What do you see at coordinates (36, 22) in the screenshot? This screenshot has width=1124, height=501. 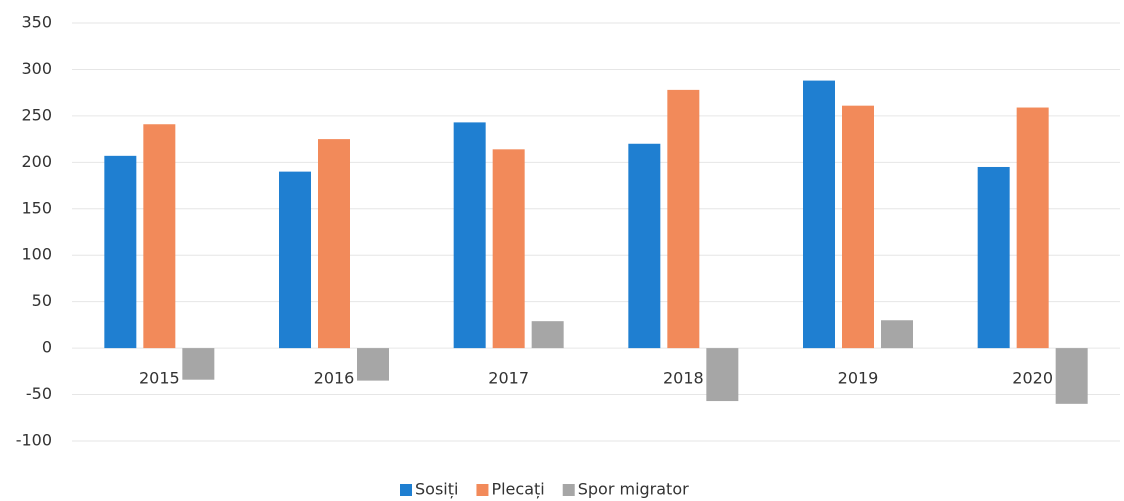 I see `y-tick-label: 350` at bounding box center [36, 22].